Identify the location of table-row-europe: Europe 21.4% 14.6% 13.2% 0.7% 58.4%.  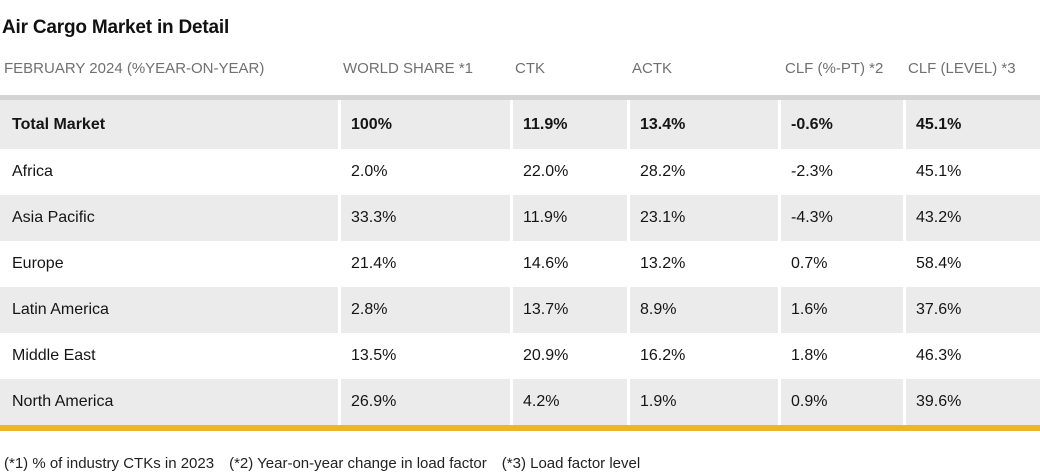
(520, 264).